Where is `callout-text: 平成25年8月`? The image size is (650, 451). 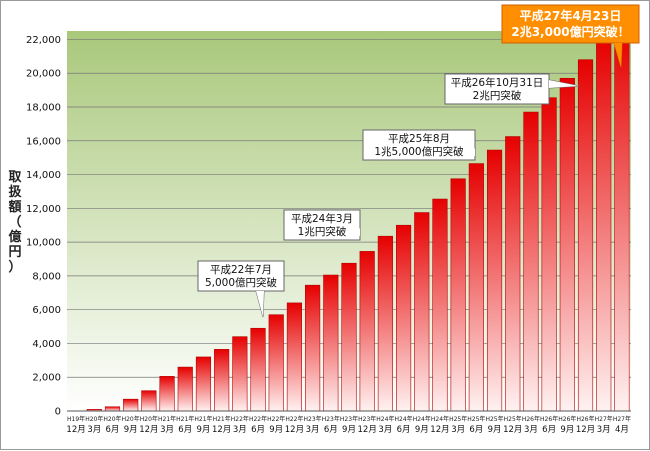
callout-text: 平成25年8月 is located at coordinates (419, 138).